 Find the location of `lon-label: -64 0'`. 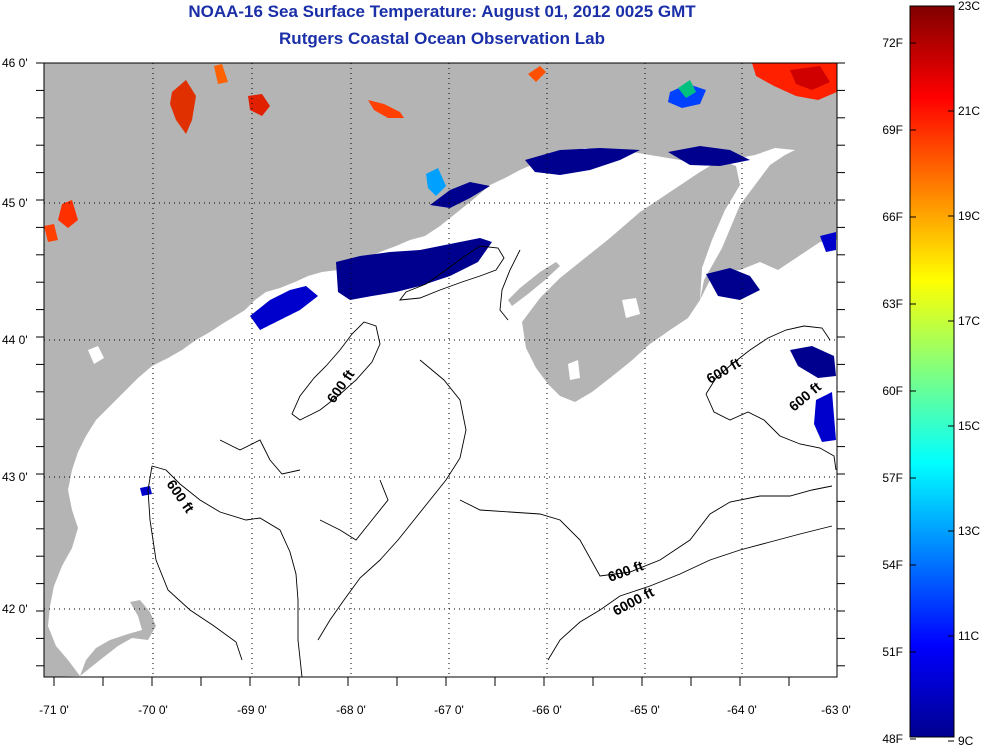

lon-label: -64 0' is located at coordinates (742, 710).